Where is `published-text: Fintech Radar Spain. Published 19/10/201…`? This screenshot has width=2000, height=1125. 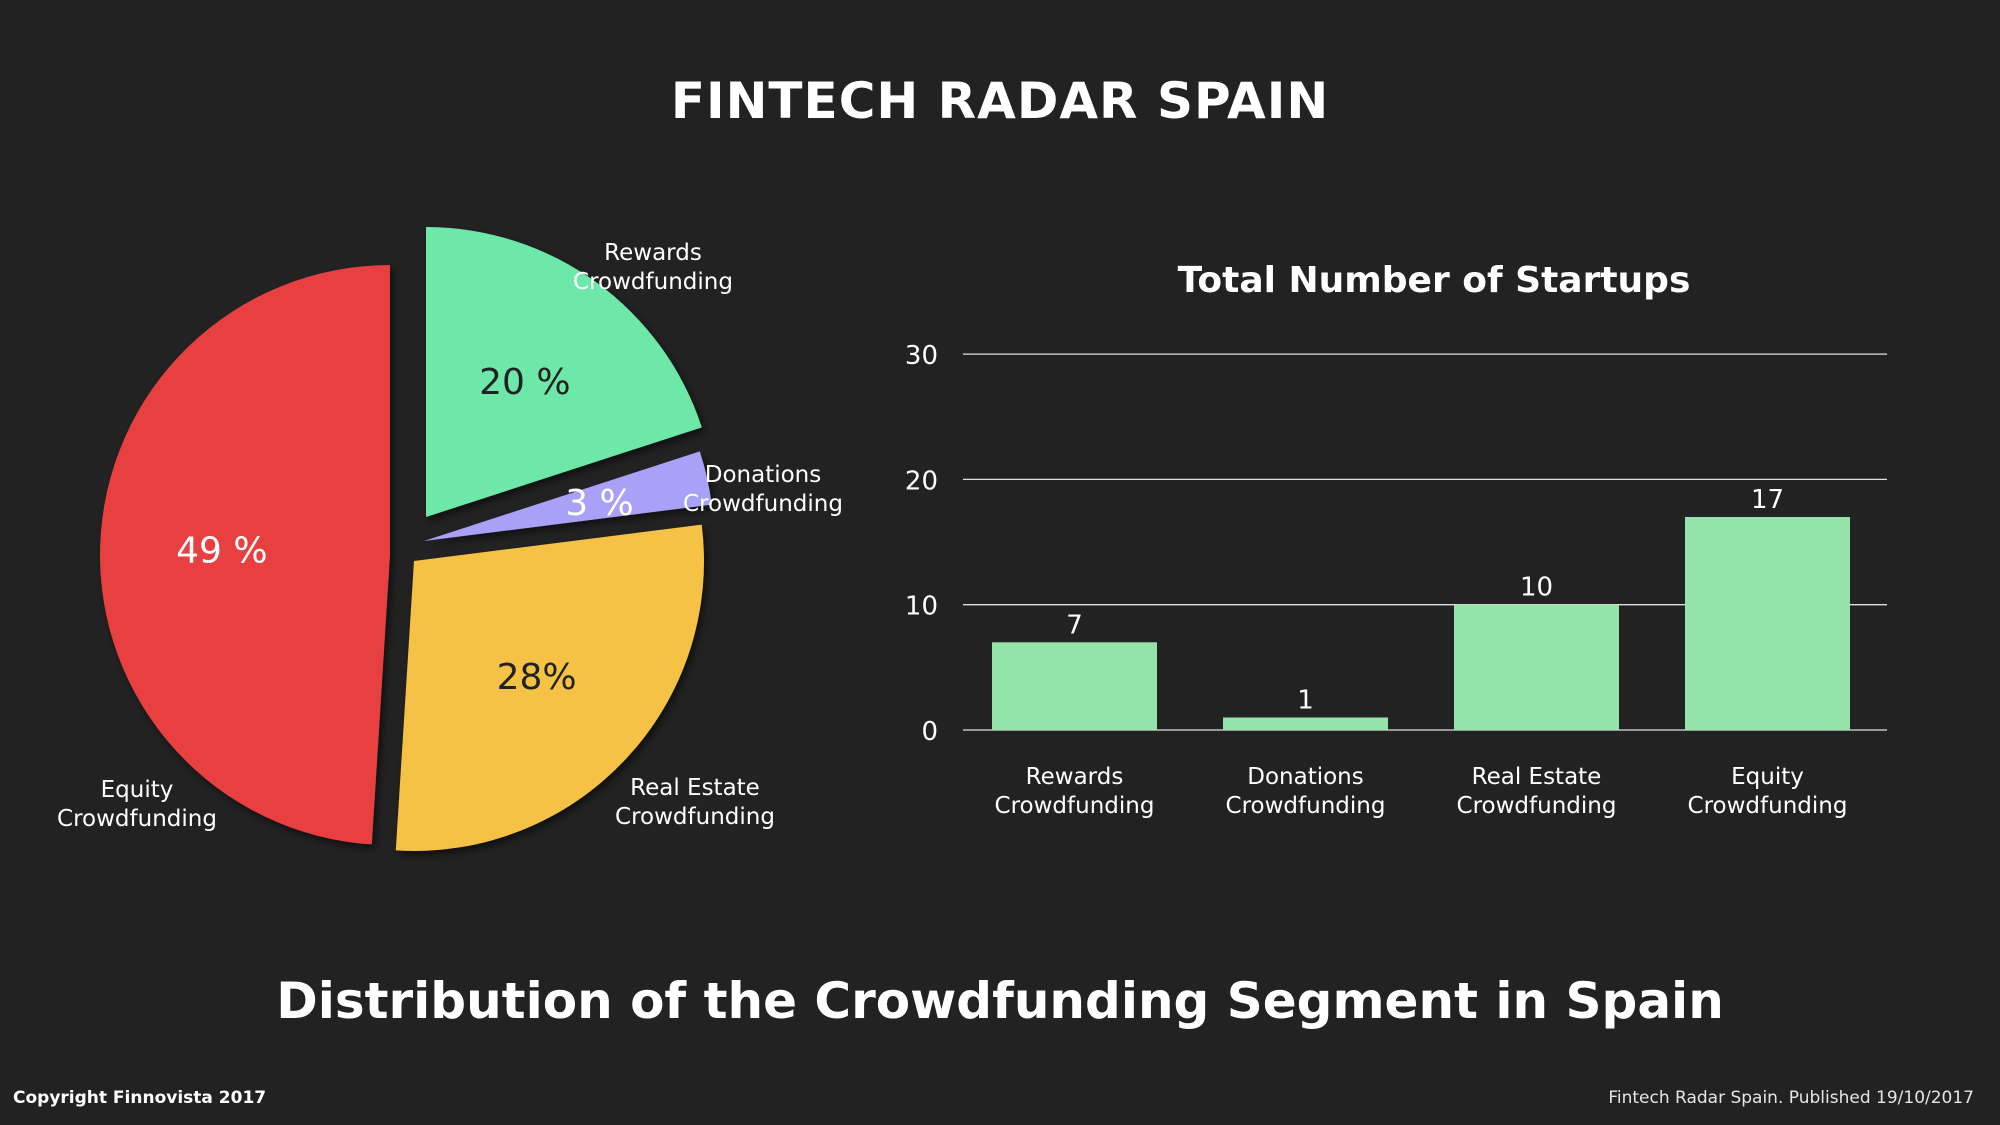
published-text: Fintech Radar Spain. Published 19/10/201… is located at coordinates (1791, 1098).